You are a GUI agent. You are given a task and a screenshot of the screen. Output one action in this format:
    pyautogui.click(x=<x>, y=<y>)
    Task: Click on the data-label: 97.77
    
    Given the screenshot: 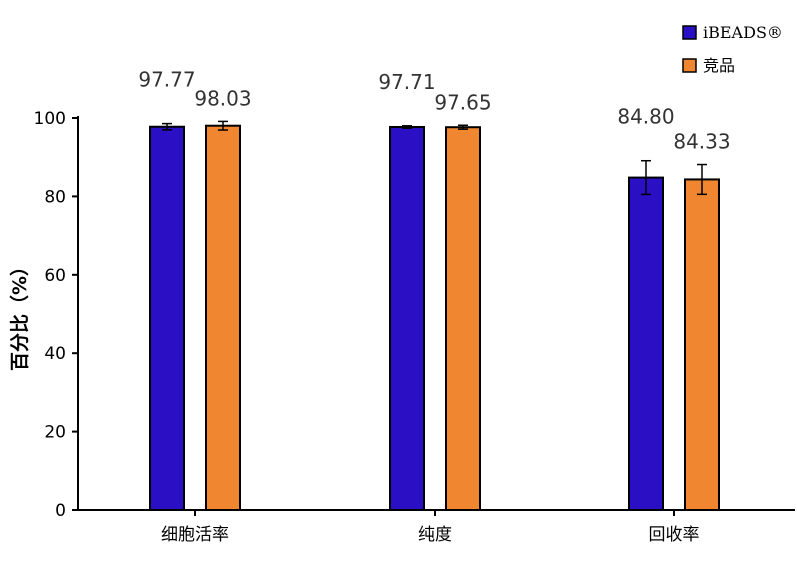 What is the action you would take?
    pyautogui.click(x=166, y=80)
    